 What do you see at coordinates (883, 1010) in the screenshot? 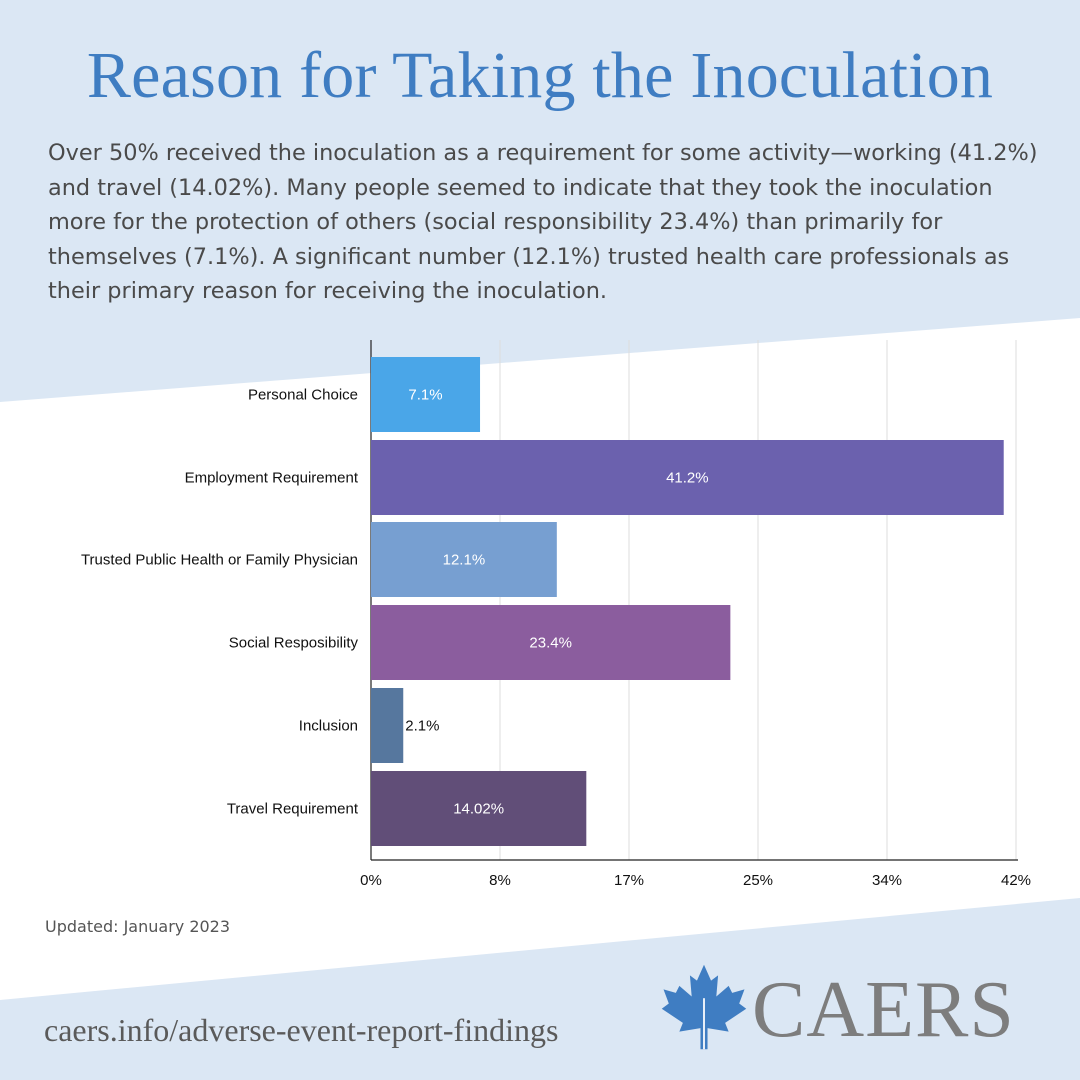
I see `brand-logo-text: CAERS` at bounding box center [883, 1010].